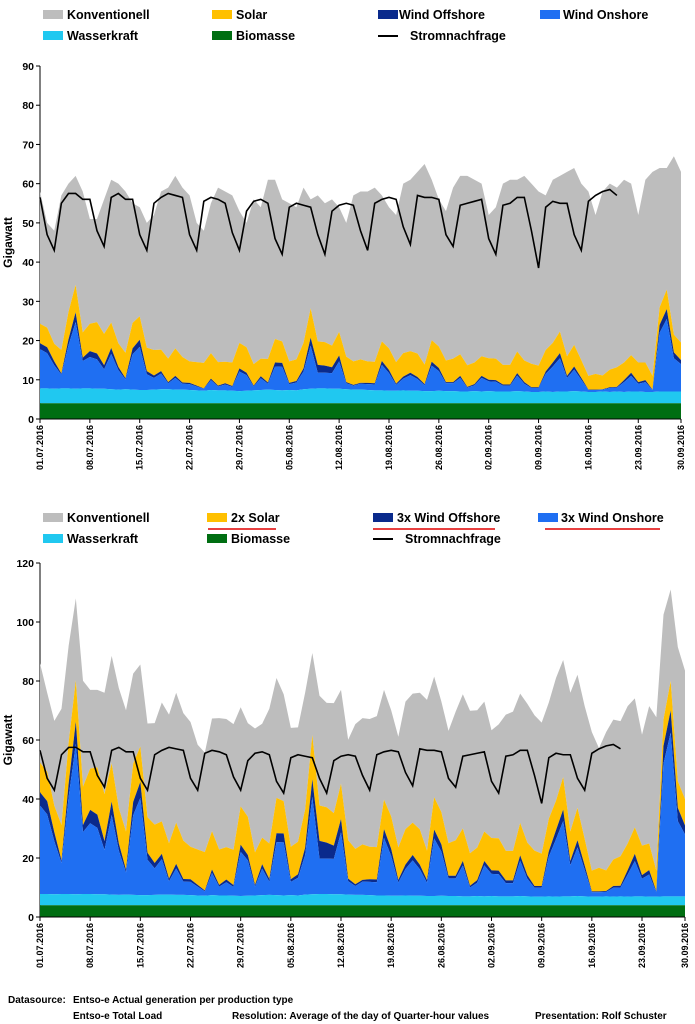 Image resolution: width=695 pixels, height=1024 pixels. Describe the element at coordinates (53, 538) in the screenshot. I see `legend2-swatch-wasserkraft` at that location.